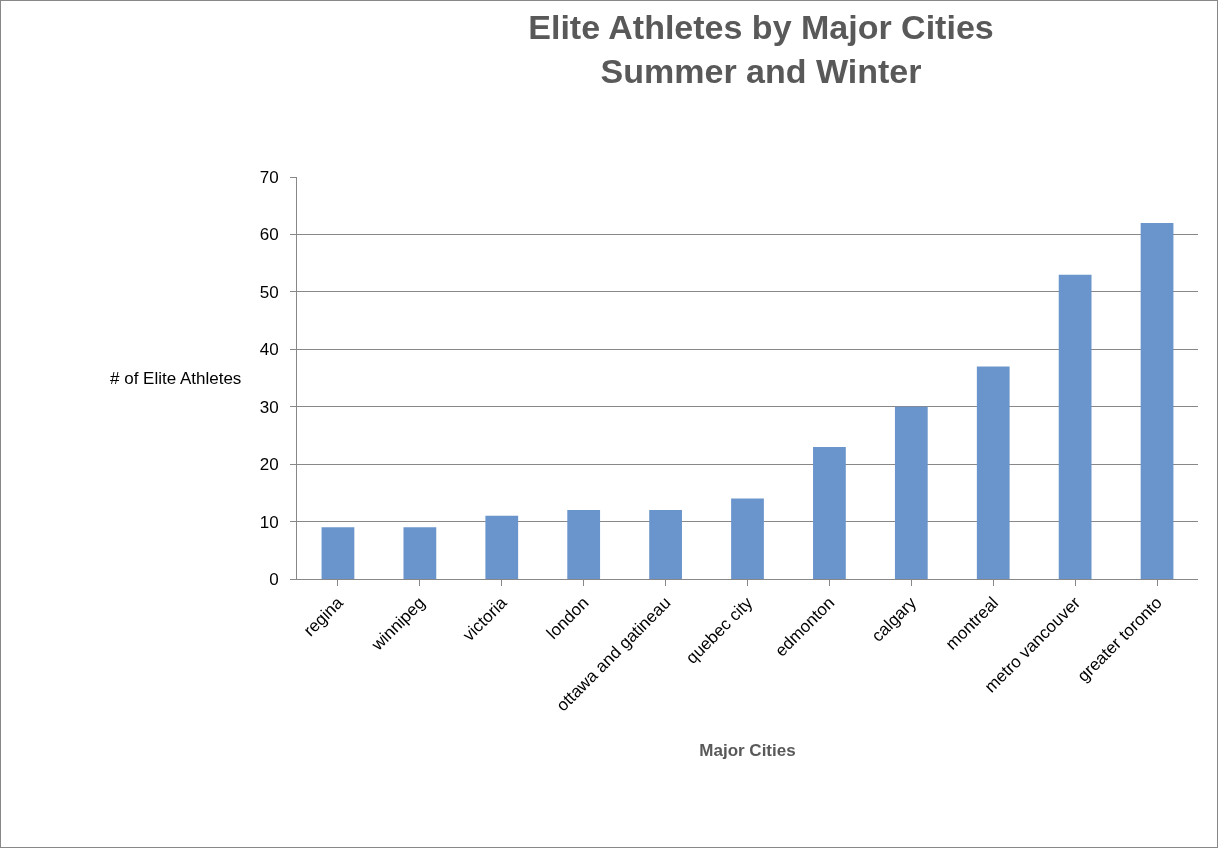 Image resolution: width=1218 pixels, height=848 pixels. I want to click on y-tick-label: 50, so click(269, 292).